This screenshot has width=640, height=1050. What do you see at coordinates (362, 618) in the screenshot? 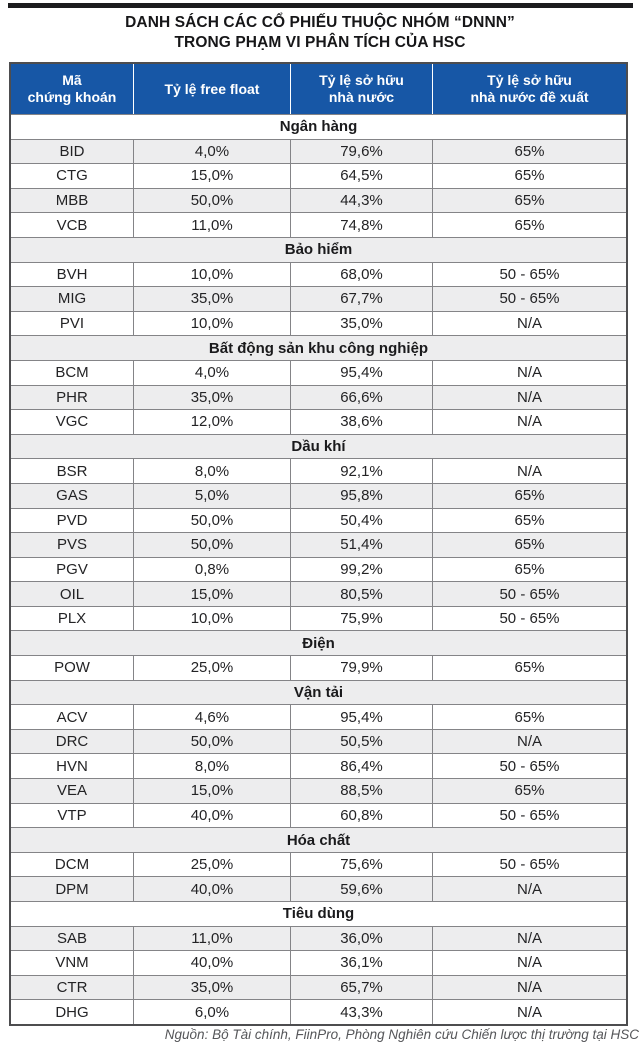
I see `state-ownership-cell: 75,9%` at bounding box center [362, 618].